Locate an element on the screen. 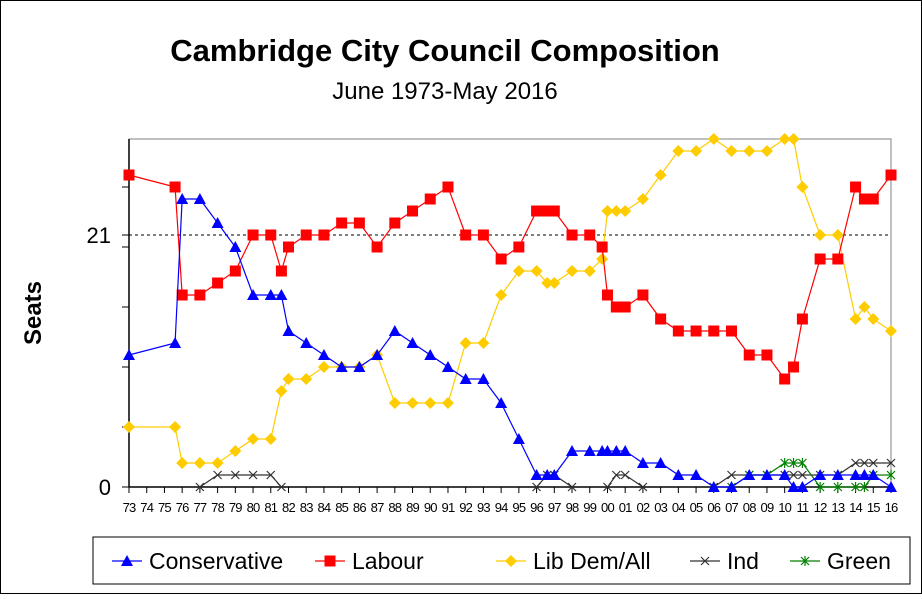 The image size is (922, 599). x-tick-label: 08 is located at coordinates (749, 507).